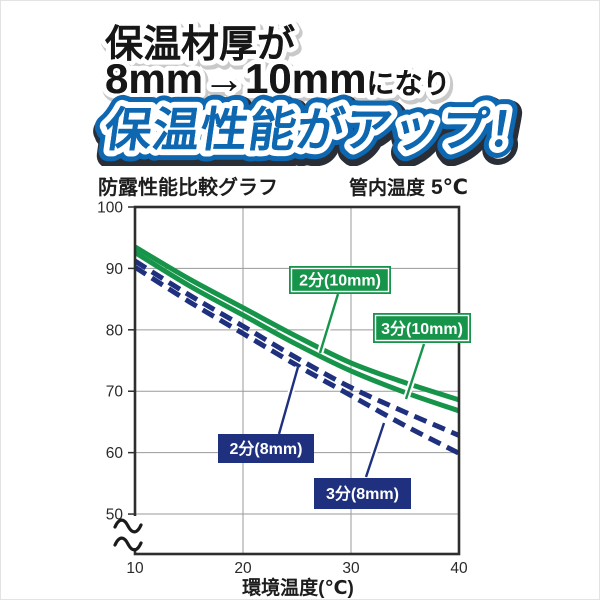  I want to click on pipe-temp-value: 5℃, so click(449, 187).